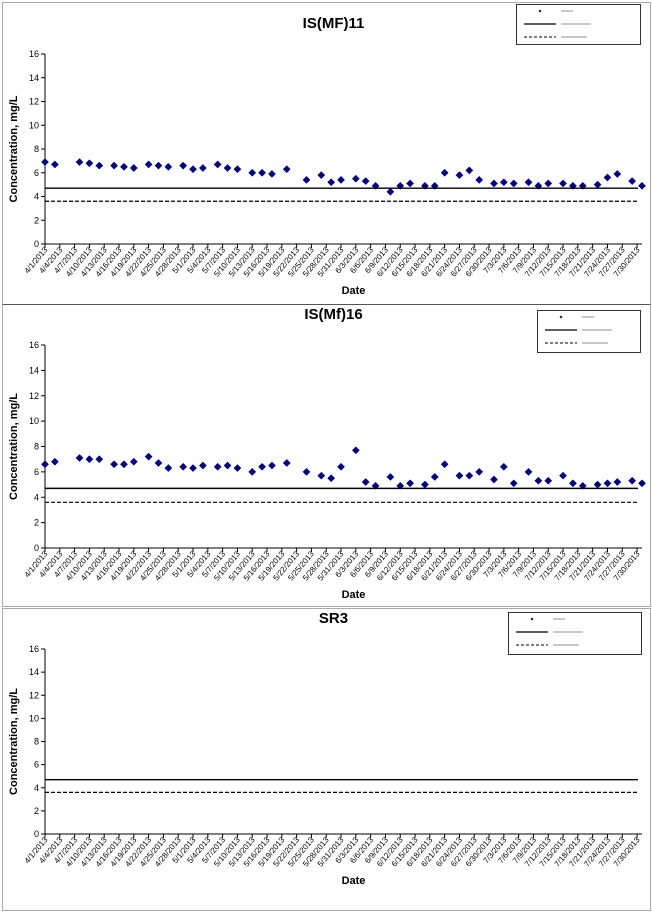 The height and width of the screenshot is (912, 652). Describe the element at coordinates (34, 345) in the screenshot. I see `y-tick-label: 16` at that location.